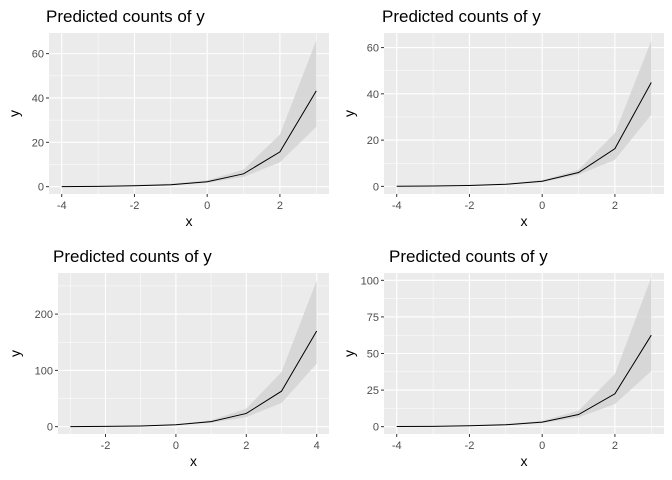 This screenshot has height=480, width=672. What do you see at coordinates (373, 318) in the screenshot?
I see `y-tick-label: 75` at bounding box center [373, 318].